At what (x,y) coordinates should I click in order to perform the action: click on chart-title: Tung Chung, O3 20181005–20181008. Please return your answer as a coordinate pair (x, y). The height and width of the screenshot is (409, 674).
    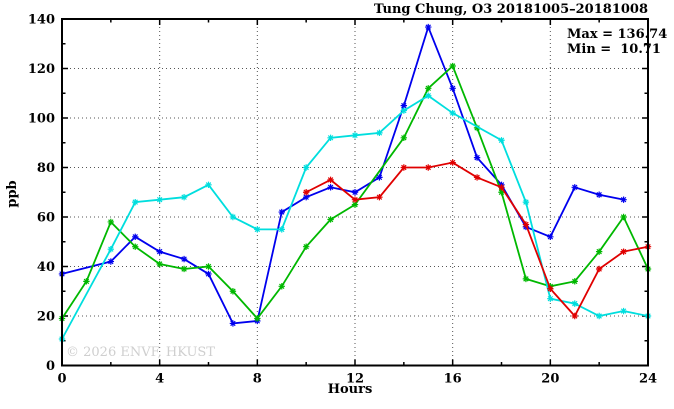
    Looking at the image, I should click on (511, 9).